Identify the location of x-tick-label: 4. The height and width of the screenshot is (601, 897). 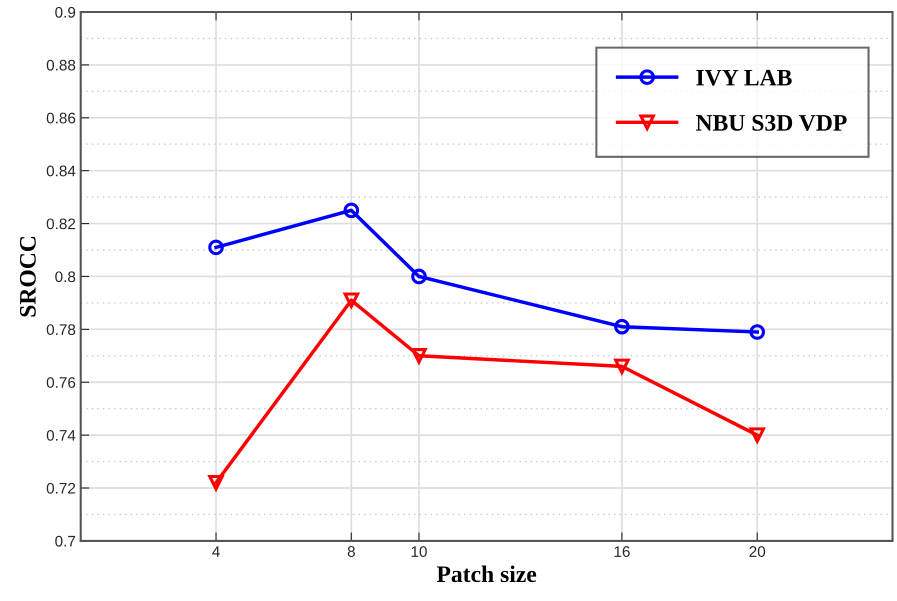
(216, 551).